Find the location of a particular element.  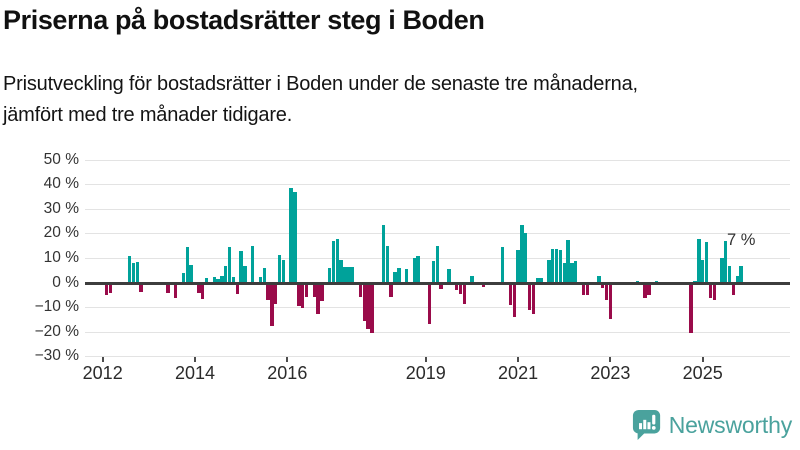

x-axis-label: 2016 is located at coordinates (287, 373).